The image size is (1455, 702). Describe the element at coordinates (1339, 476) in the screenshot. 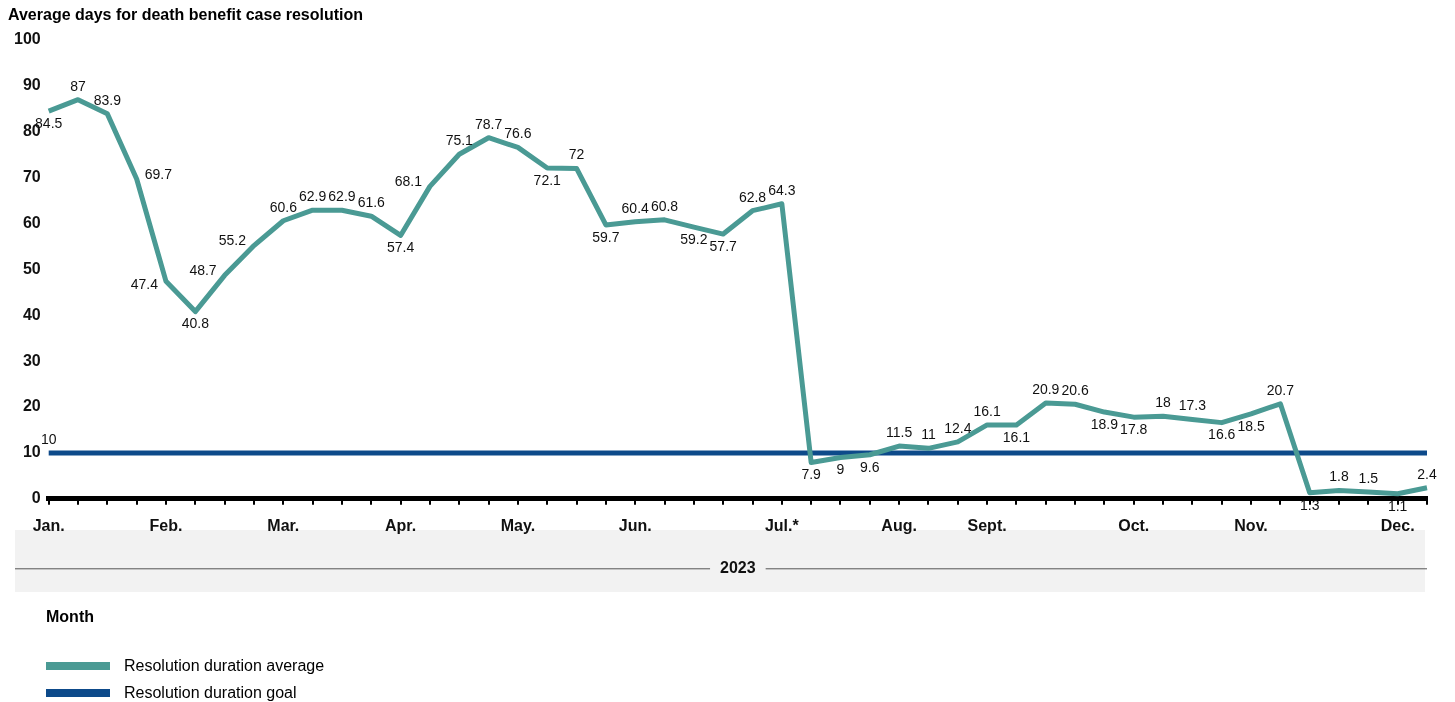

I see `data-label: 1.8` at that location.